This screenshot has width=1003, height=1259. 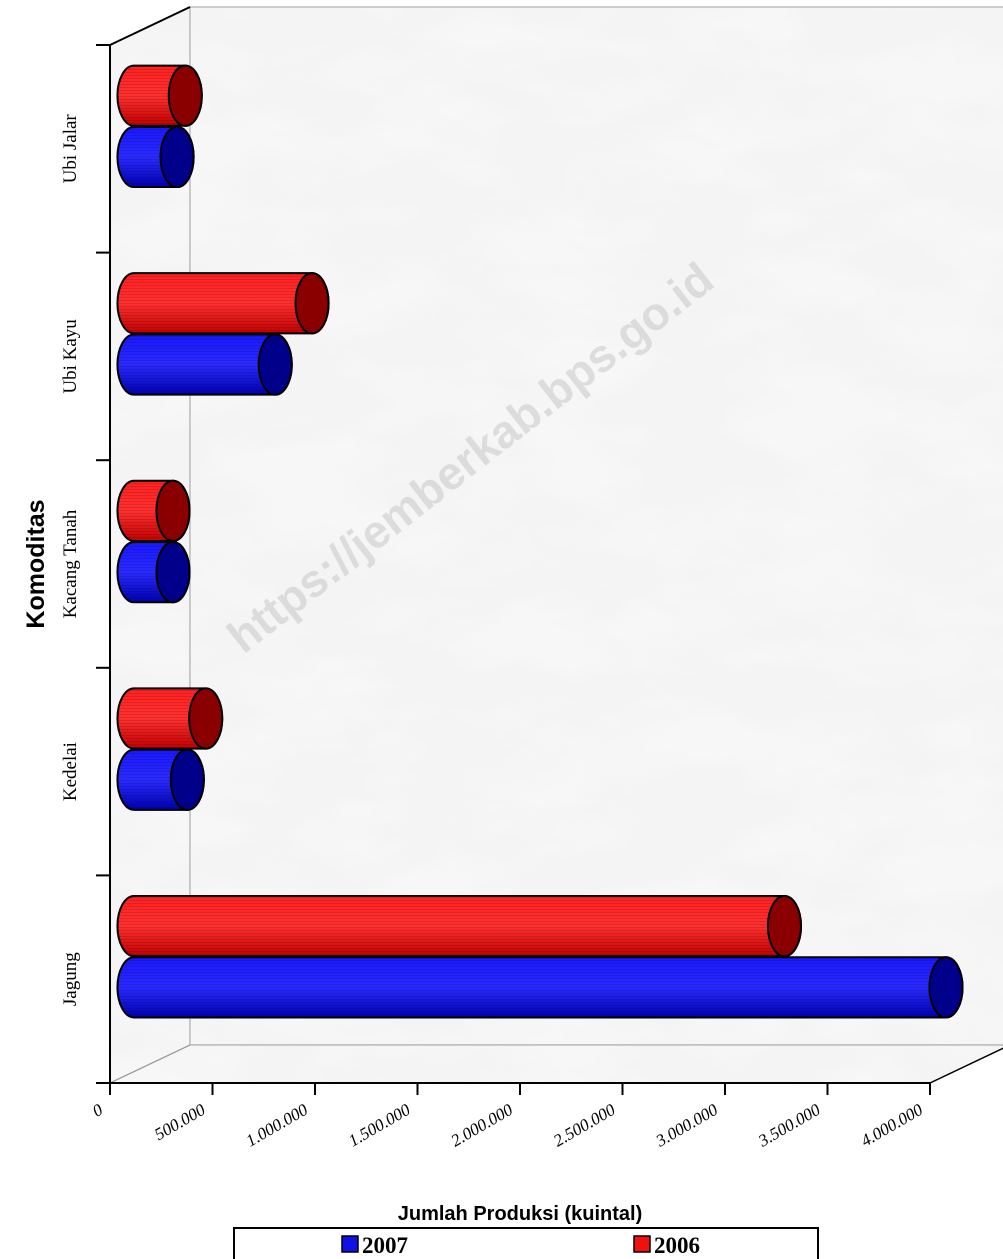 I want to click on bar-2007-kacang-tanah-cap, so click(x=173, y=572).